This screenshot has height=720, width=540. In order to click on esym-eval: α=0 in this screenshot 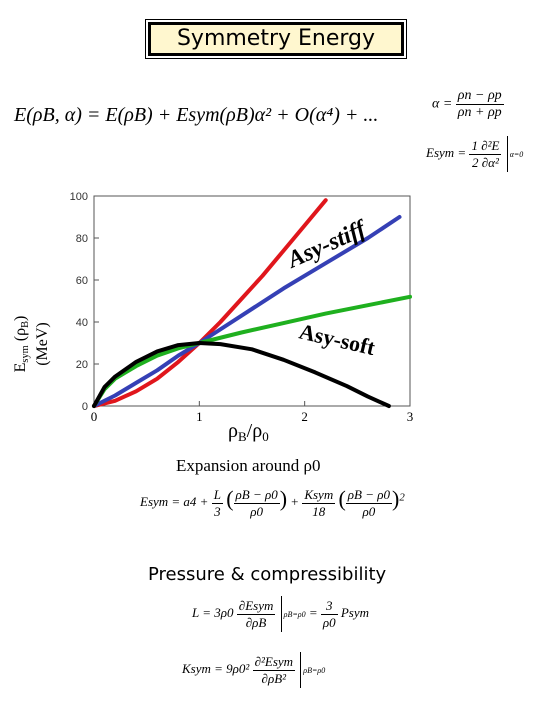, I will do `click(516, 154)`.